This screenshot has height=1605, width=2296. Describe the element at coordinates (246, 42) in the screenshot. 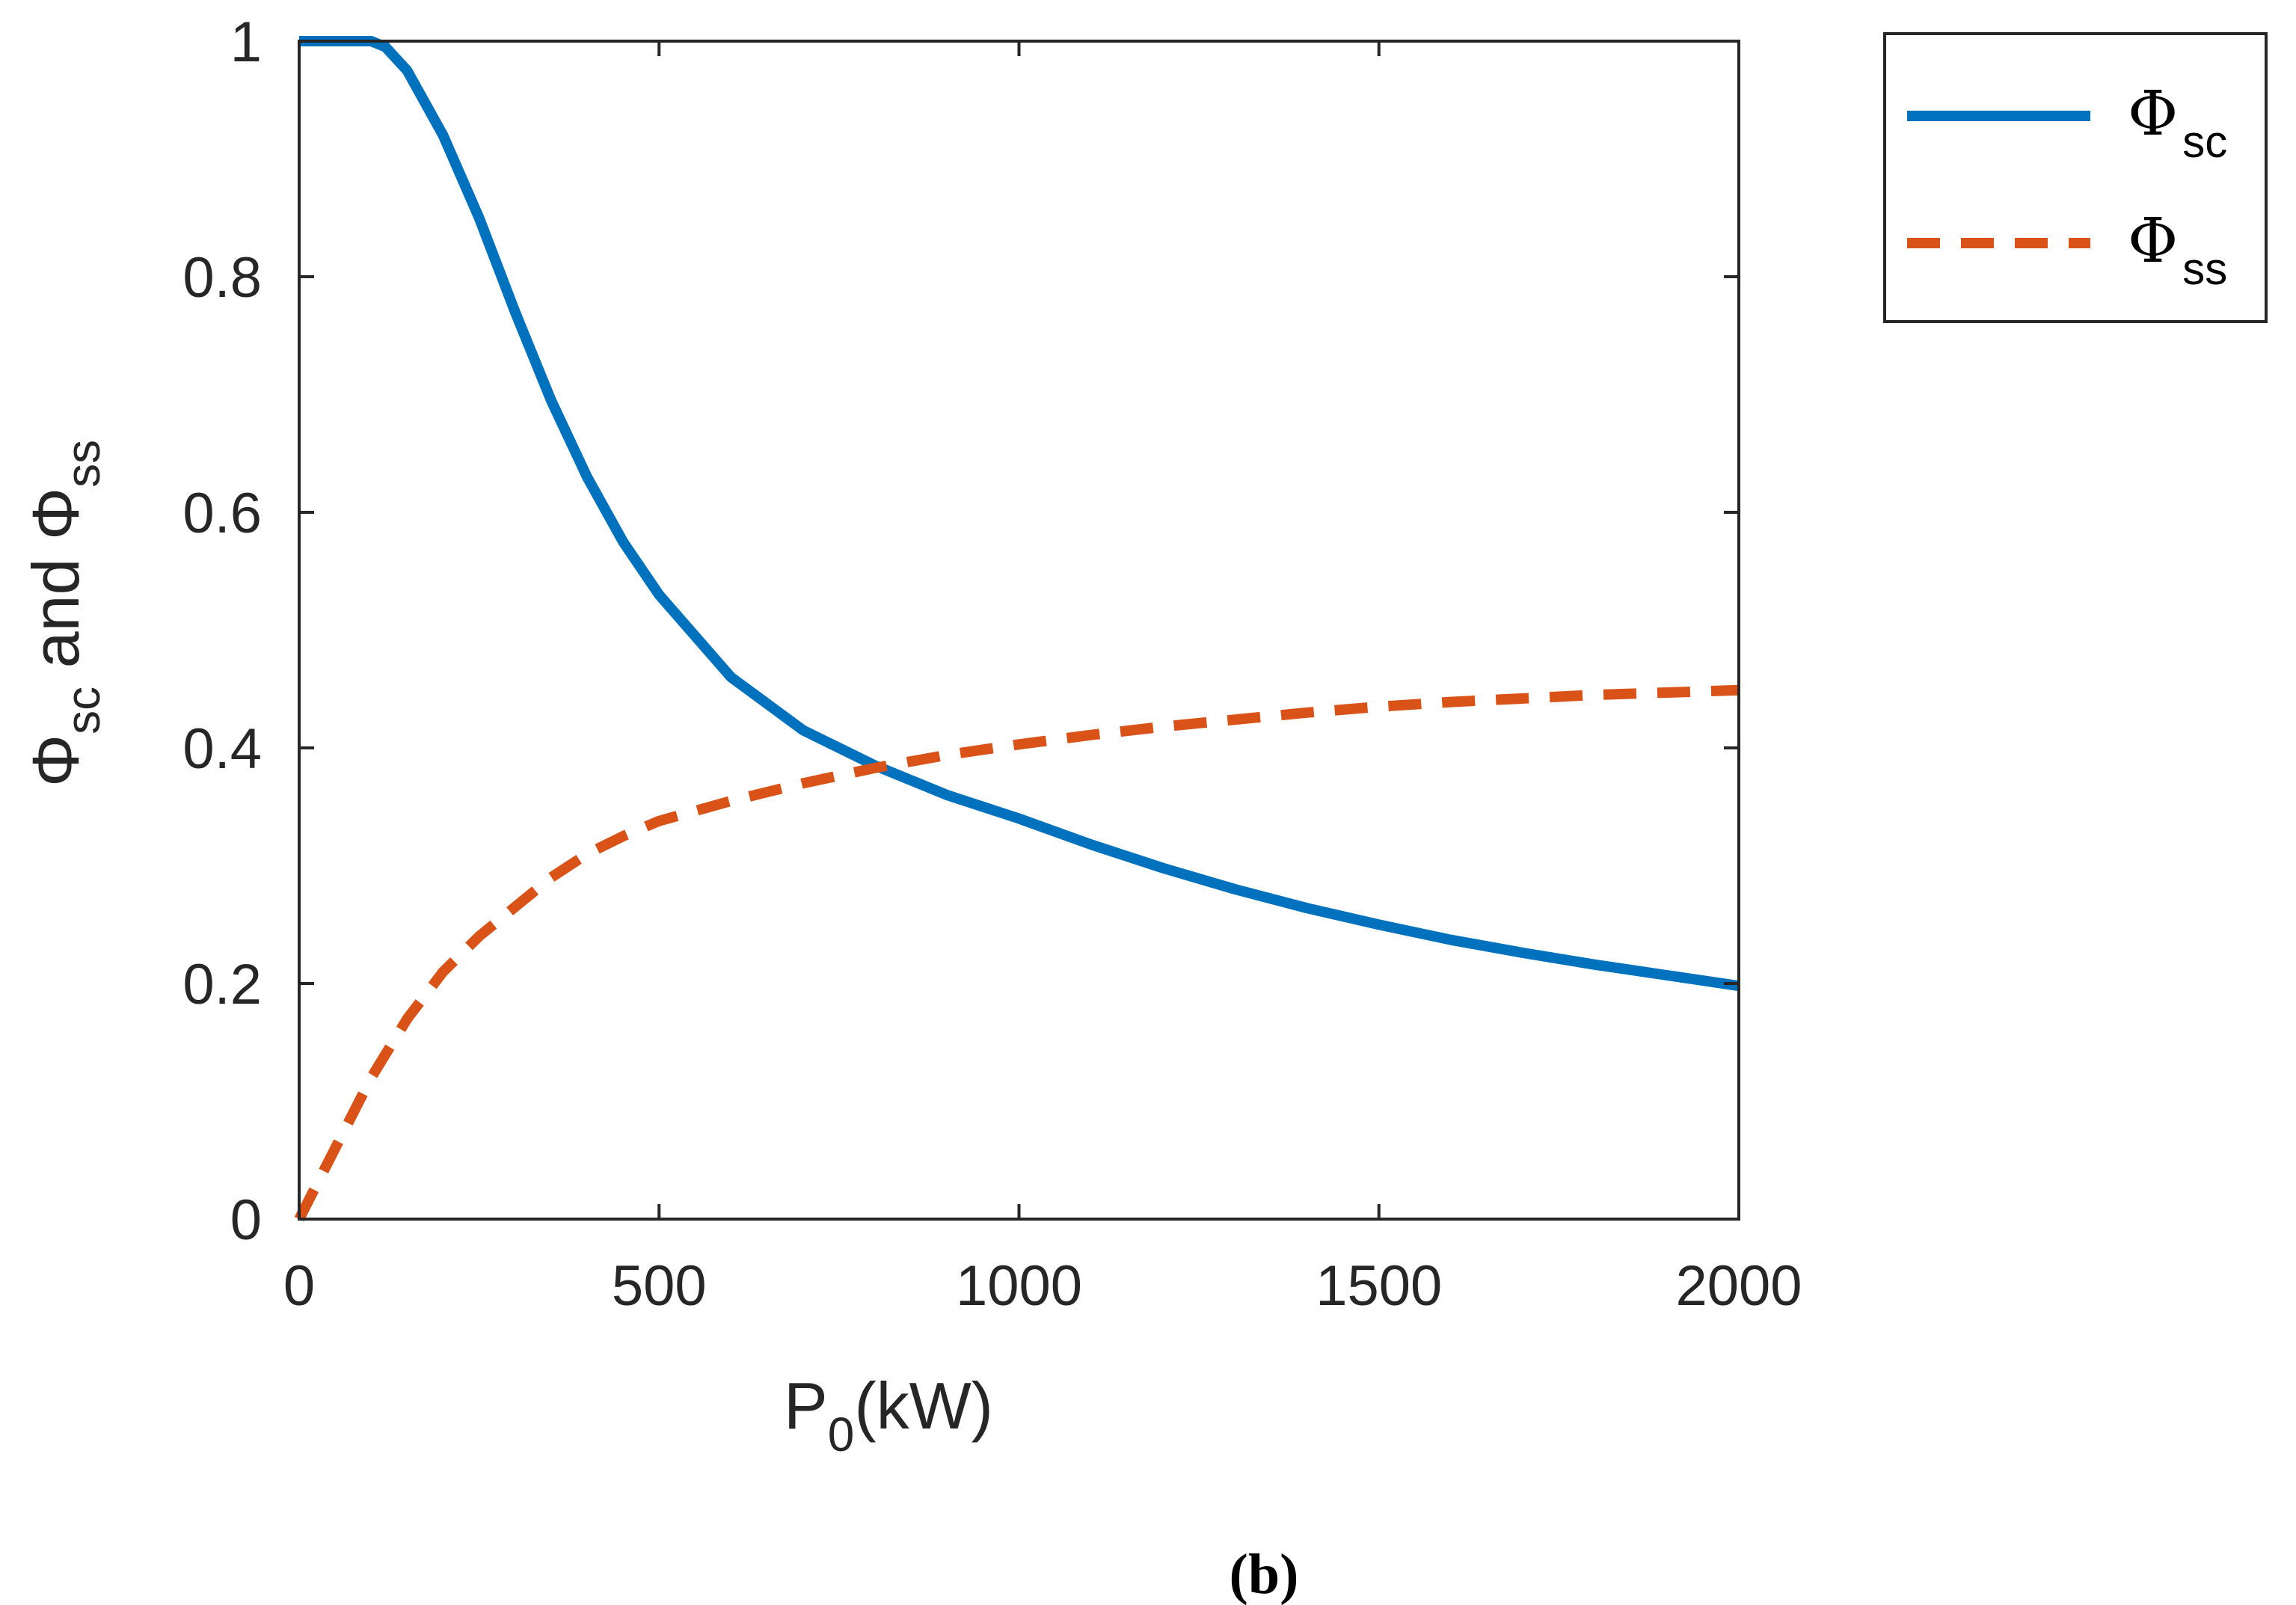

I see `y-tick-label: 1` at that location.